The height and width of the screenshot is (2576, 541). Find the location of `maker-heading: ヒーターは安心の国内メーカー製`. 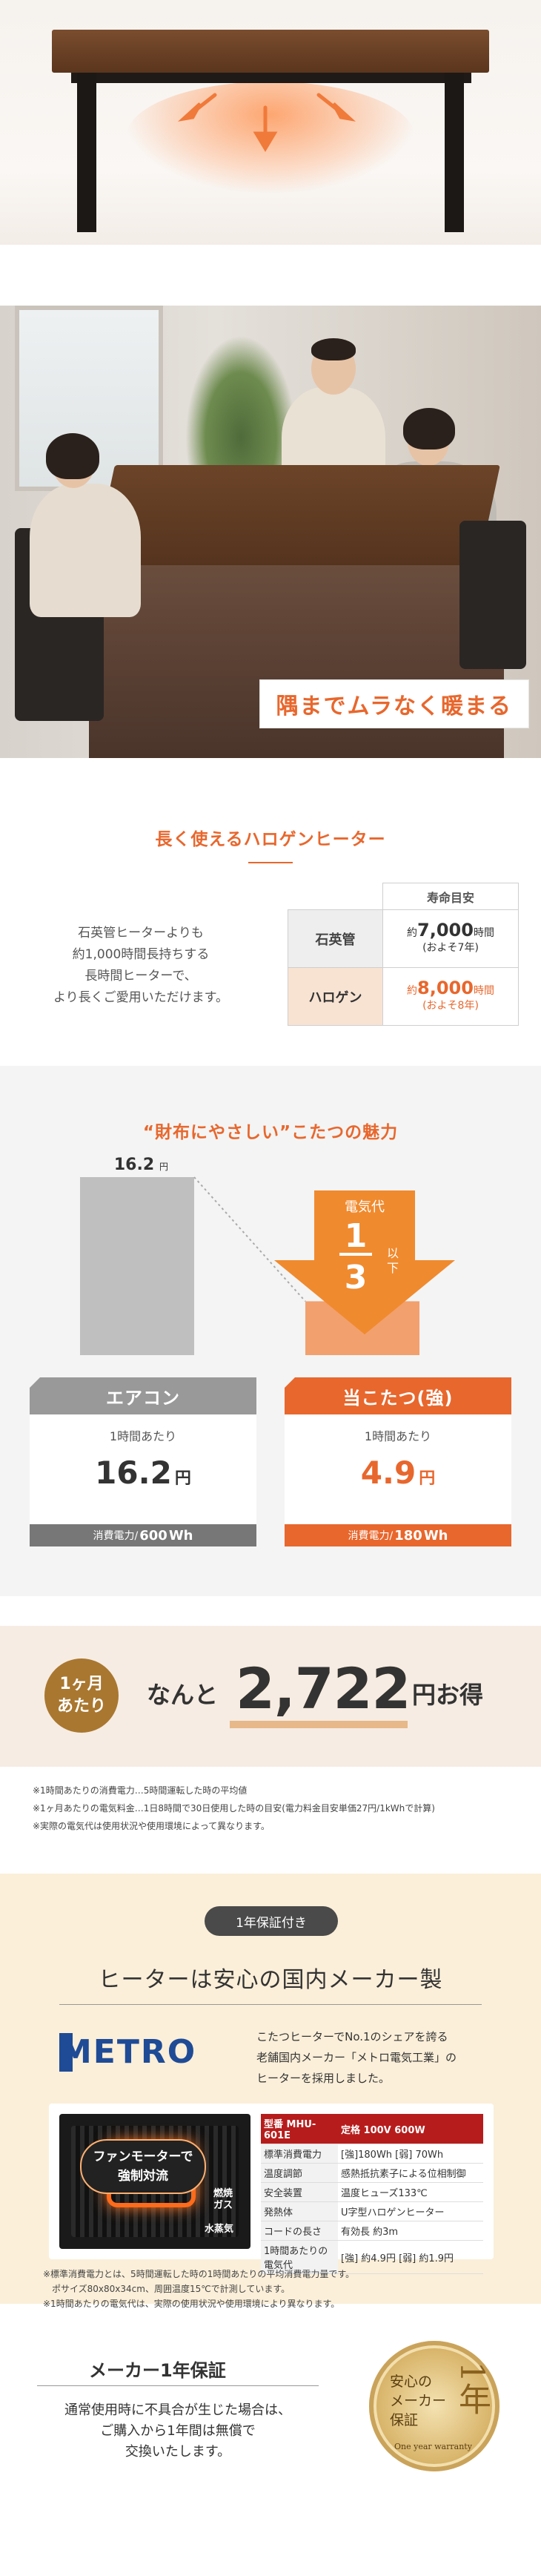

maker-heading: ヒーターは安心の国内メーカー製 is located at coordinates (270, 1980).